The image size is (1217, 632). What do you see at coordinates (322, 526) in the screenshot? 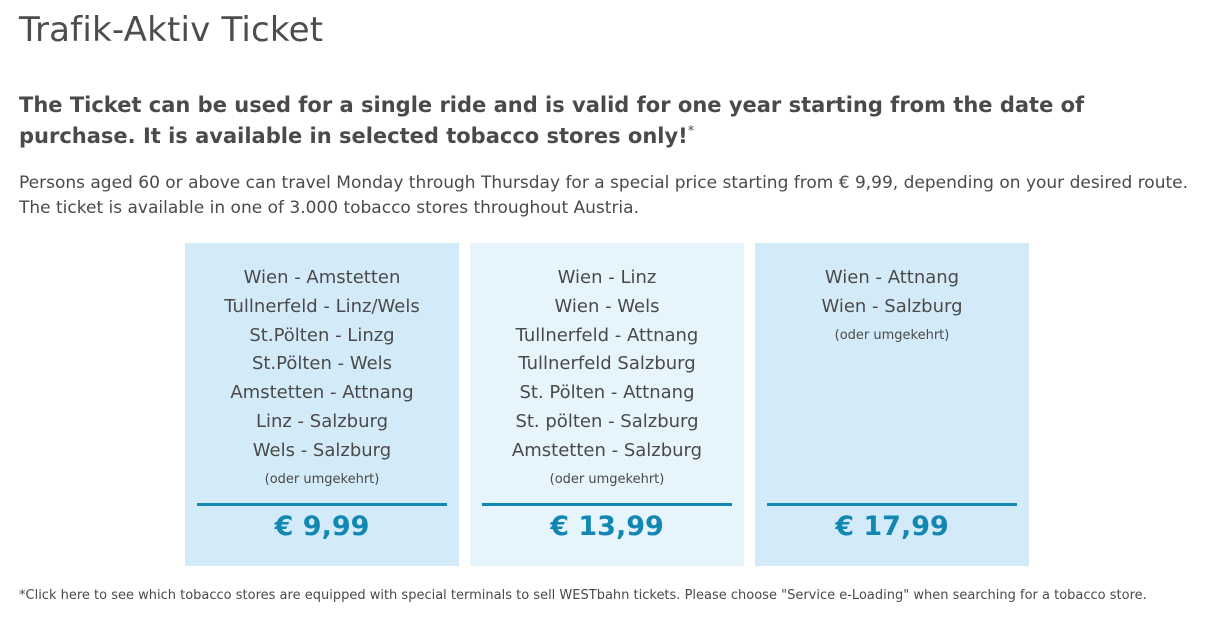
I see `price-label: € 9,99` at bounding box center [322, 526].